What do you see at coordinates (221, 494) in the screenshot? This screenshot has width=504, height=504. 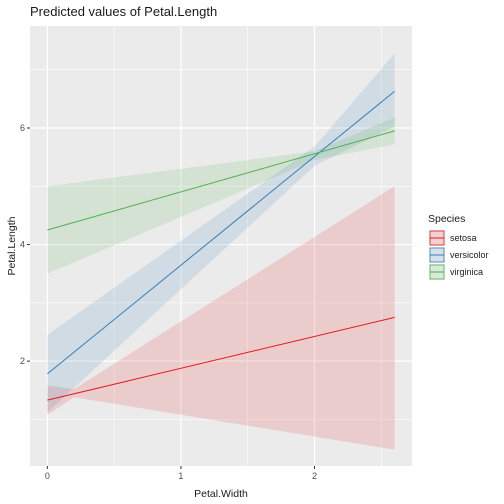 I see `x-axis-title: Petal.Width` at bounding box center [221, 494].